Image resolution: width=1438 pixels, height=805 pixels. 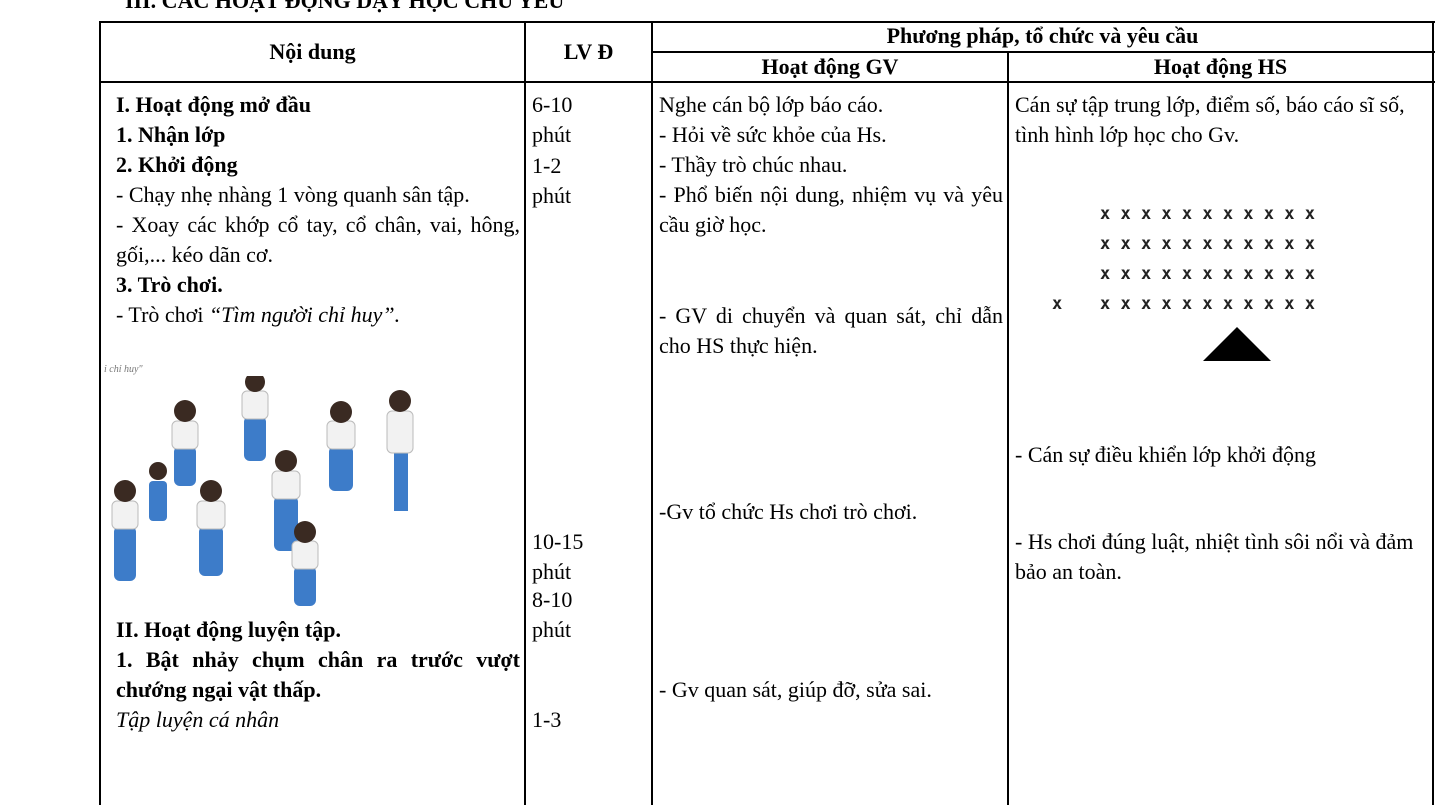 I want to click on time: 1-3, so click(x=547, y=719).